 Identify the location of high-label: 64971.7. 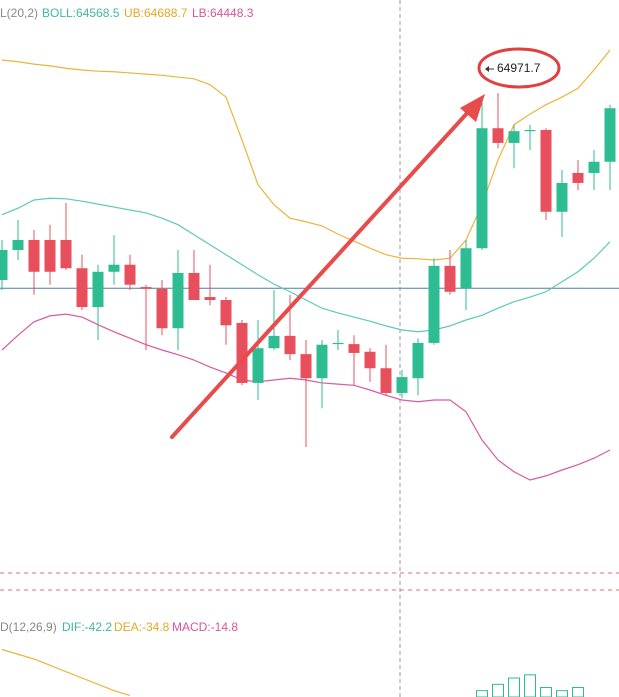
(519, 68).